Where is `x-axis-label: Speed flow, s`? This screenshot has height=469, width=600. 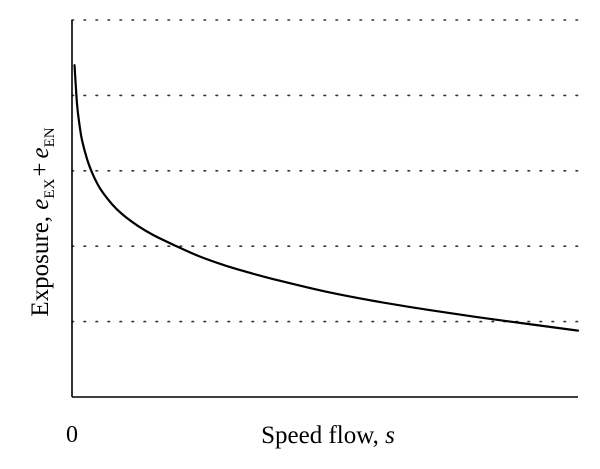 x-axis-label: Speed flow, s is located at coordinates (328, 435).